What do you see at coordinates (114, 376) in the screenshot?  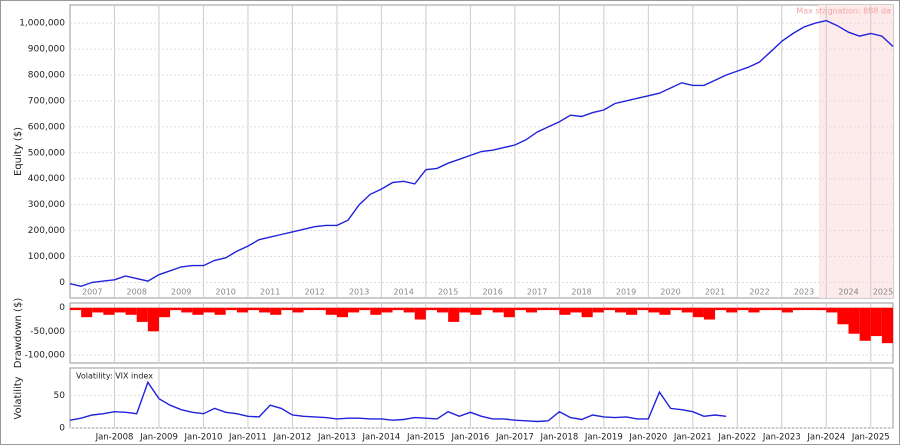 I see `legend-label: Volatility: VIX index` at bounding box center [114, 376].